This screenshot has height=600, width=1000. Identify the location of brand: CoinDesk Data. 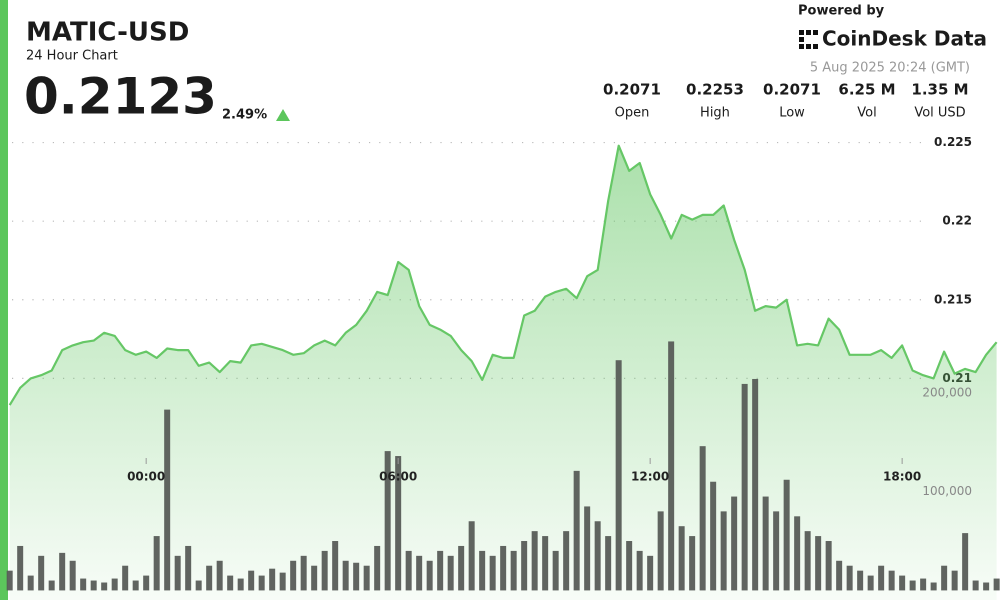
(904, 39).